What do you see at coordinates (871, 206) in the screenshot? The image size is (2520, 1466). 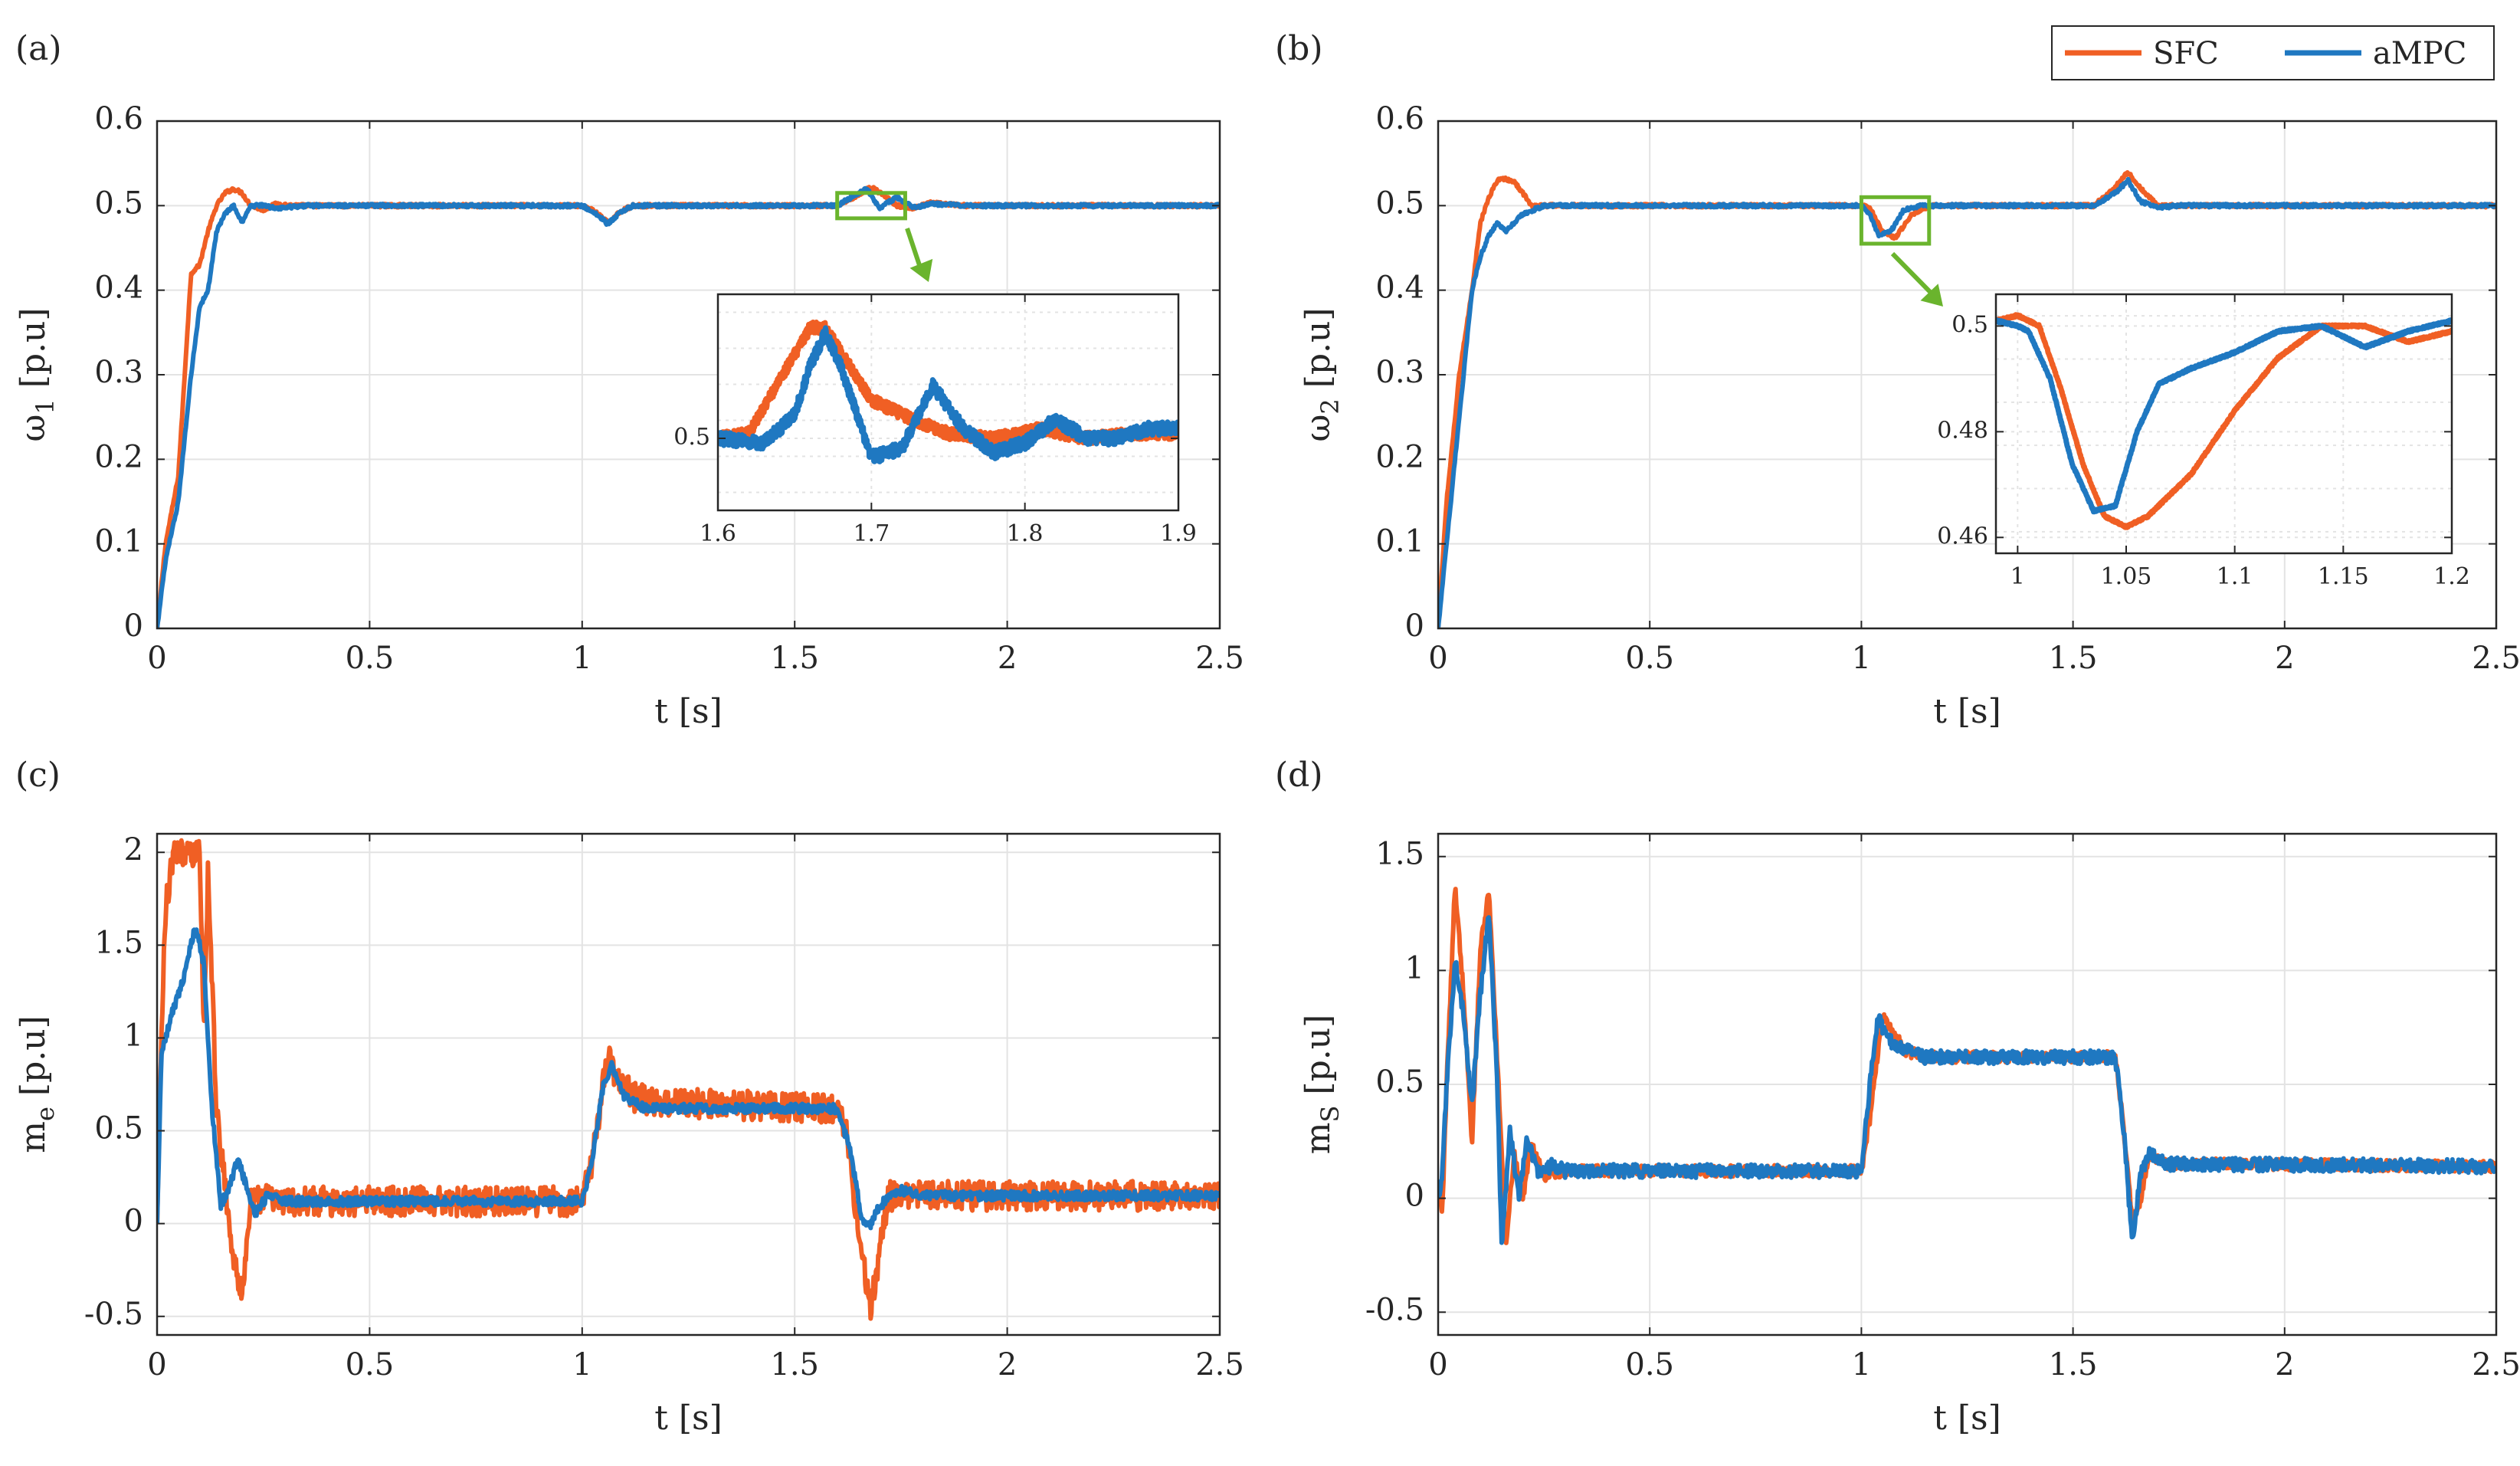 I see `panel-a-zoom-box` at bounding box center [871, 206].